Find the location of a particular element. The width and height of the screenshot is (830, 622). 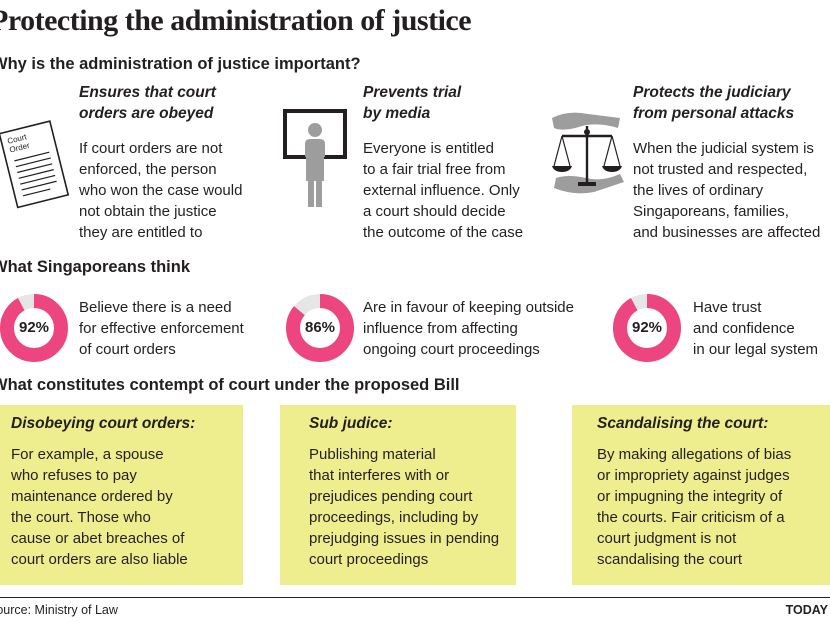

donut-chart-enforcement is located at coordinates (34, 328).